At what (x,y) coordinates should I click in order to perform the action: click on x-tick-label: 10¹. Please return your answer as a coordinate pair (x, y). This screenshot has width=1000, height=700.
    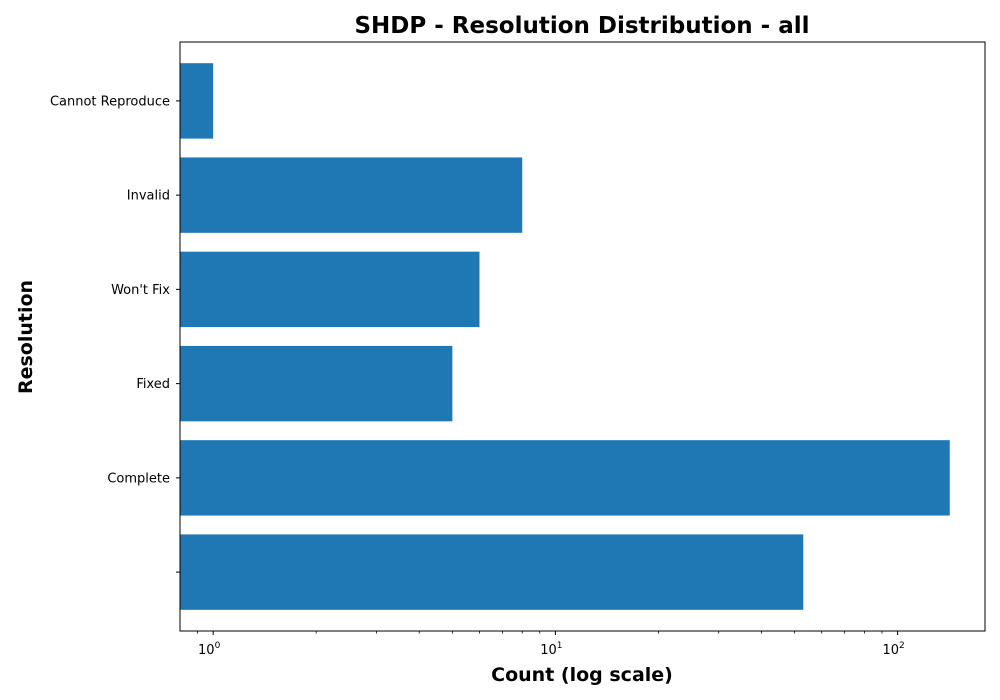
    Looking at the image, I should click on (551, 649).